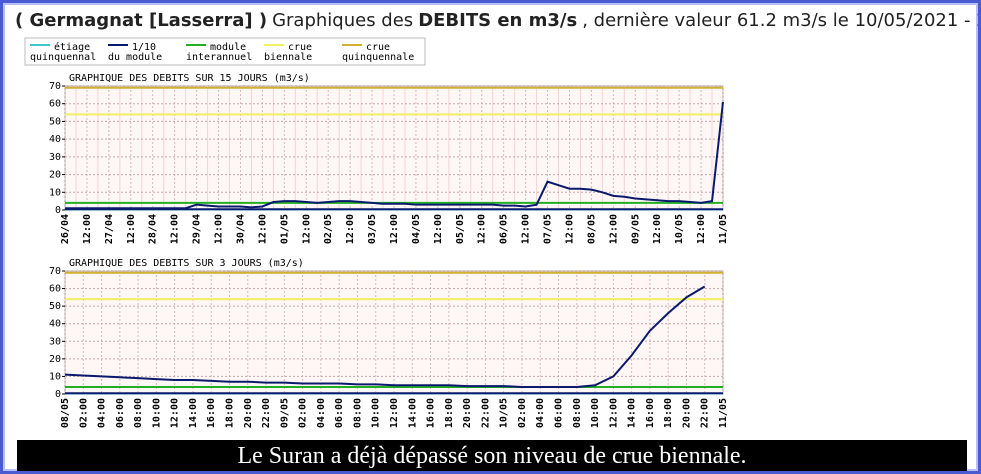 This screenshot has height=474, width=981. Describe the element at coordinates (109, 229) in the screenshot. I see `x-tick-label: 27/04` at that location.